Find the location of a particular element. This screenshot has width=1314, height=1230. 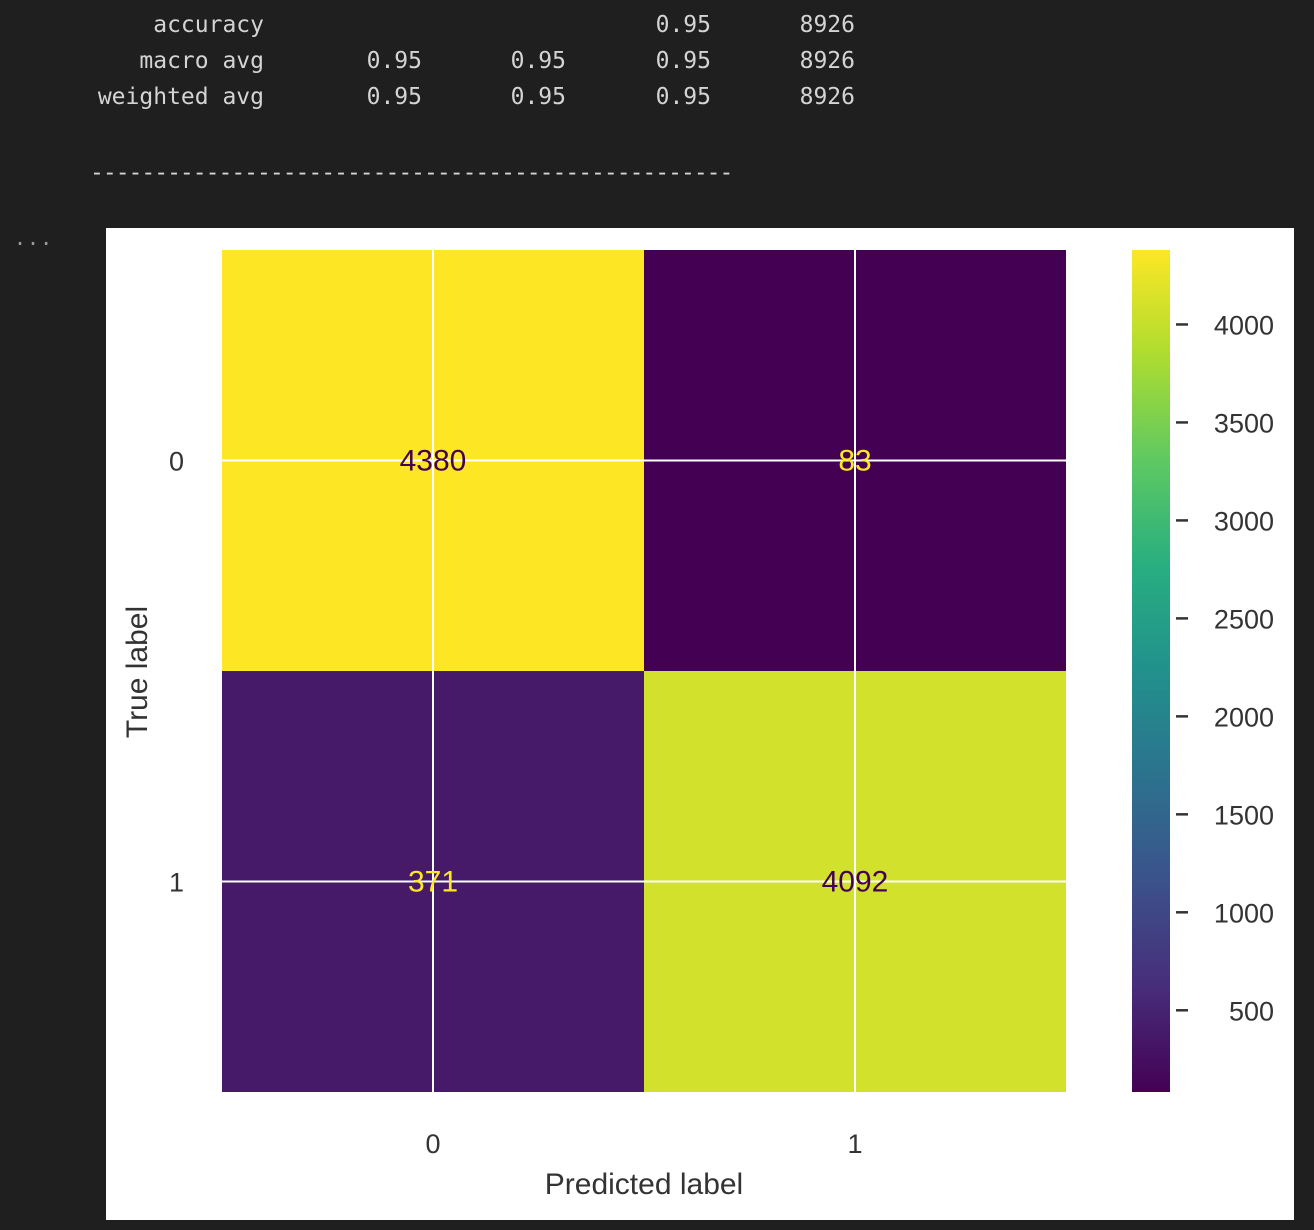

y-axis-label: True label is located at coordinates (137, 672).